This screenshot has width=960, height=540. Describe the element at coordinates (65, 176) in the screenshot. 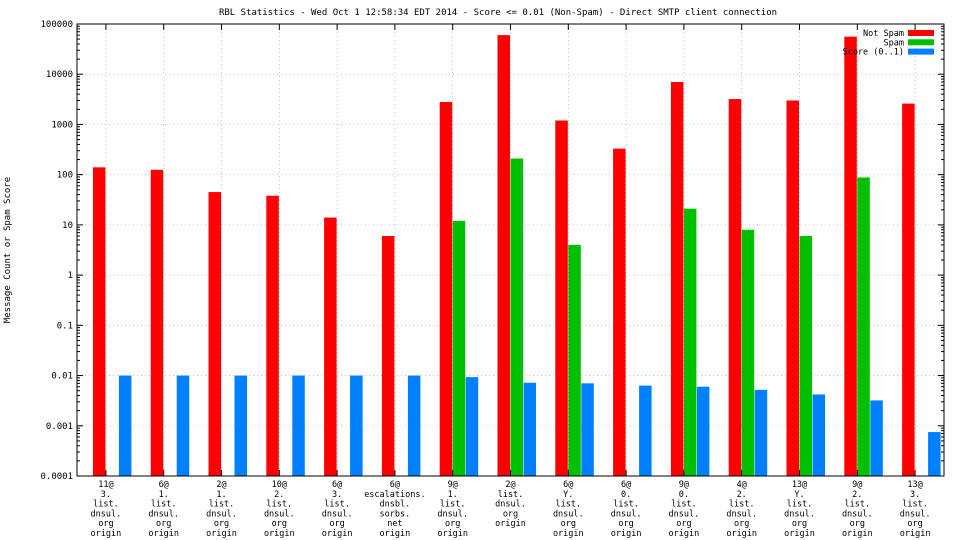

I see `y-tick-label: 100` at that location.